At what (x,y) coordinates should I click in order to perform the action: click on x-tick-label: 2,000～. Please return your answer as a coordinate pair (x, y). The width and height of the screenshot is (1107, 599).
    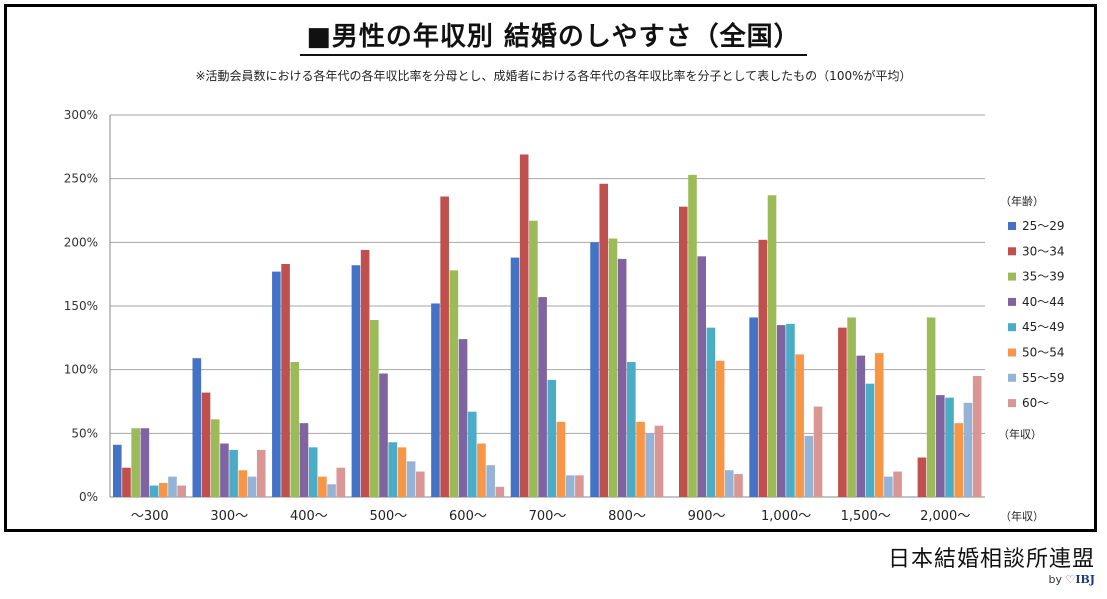
    Looking at the image, I should click on (945, 516).